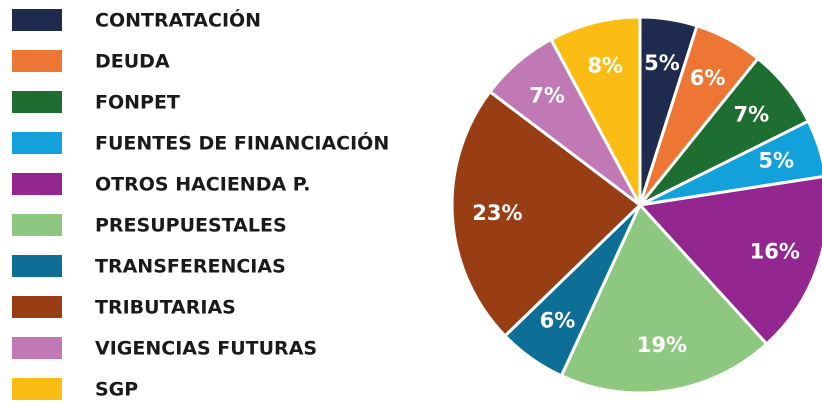 This screenshot has width=822, height=407. Describe the element at coordinates (497, 213) in the screenshot. I see `slice-label: 23%` at that location.